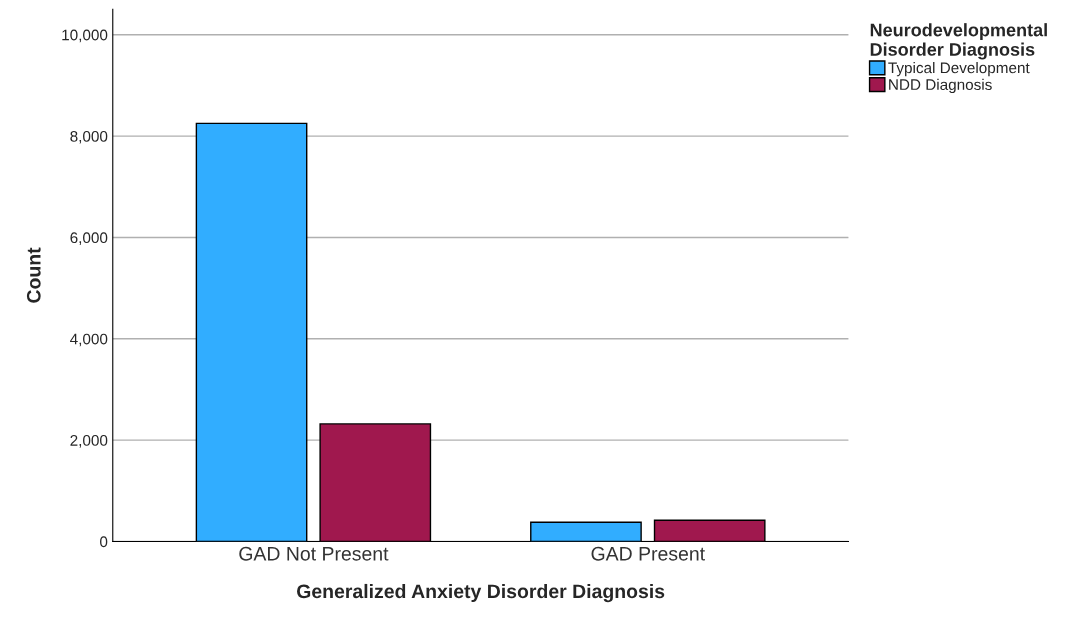 Image resolution: width=1074 pixels, height=626 pixels. What do you see at coordinates (958, 41) in the screenshot?
I see `legend-title: Neurodevelopmental Disorder Diagnosis` at bounding box center [958, 41].